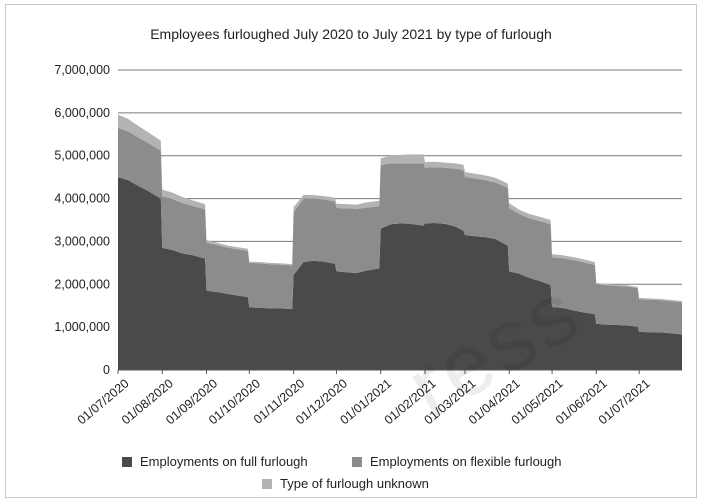 Image resolution: width=702 pixels, height=501 pixels. Describe the element at coordinates (82, 113) in the screenshot. I see `y-tick-label: 6,000,000` at that location.